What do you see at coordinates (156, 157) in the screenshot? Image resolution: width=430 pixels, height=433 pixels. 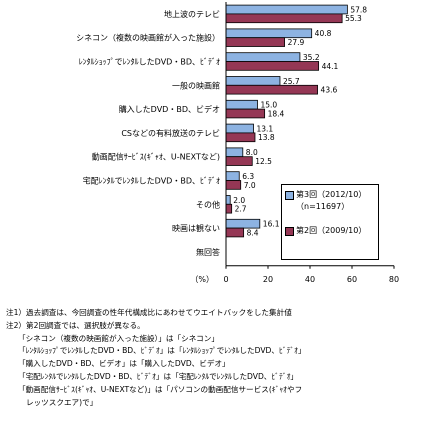 I see `category-label: 動画配信ｻｰﾋﾞｽ(ｷﾞｬｵ、U-NEXTなど)` at bounding box center [156, 157].